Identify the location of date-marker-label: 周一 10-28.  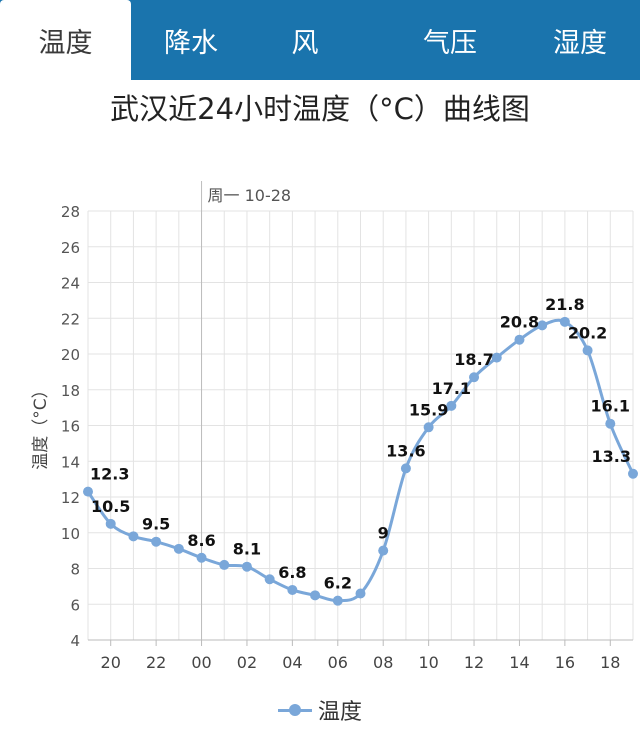
(250, 195).